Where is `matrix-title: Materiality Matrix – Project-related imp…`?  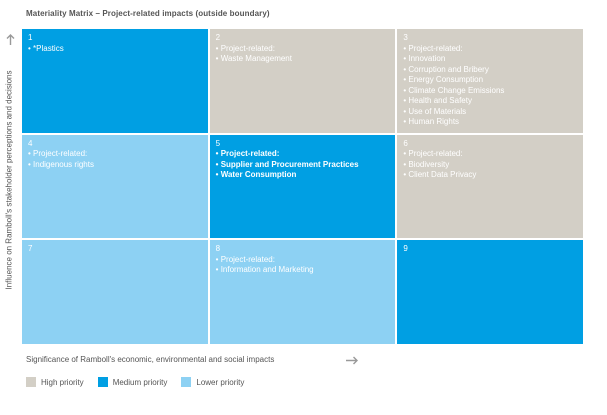
matrix-title: Materiality Matrix – Project-related imp… is located at coordinates (148, 13).